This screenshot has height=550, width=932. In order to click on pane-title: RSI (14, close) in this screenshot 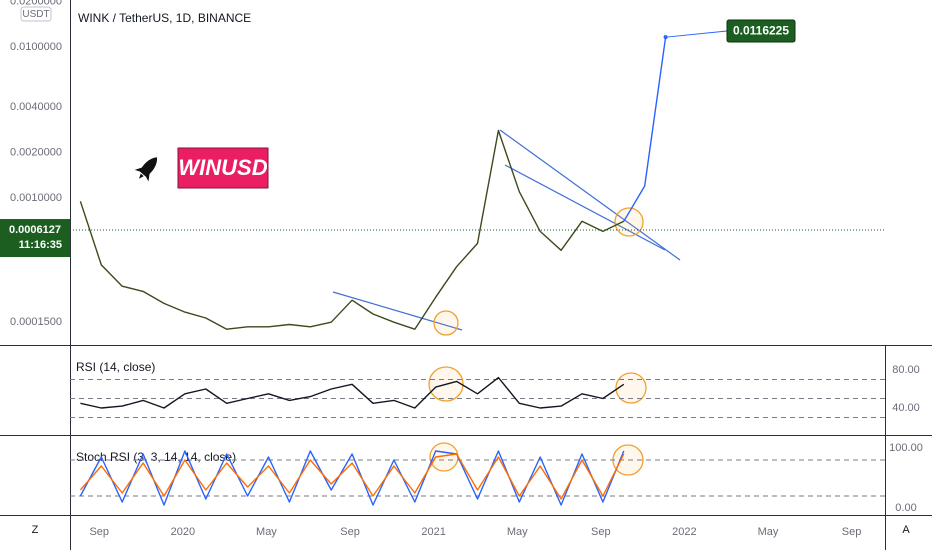, I will do `click(115, 367)`.